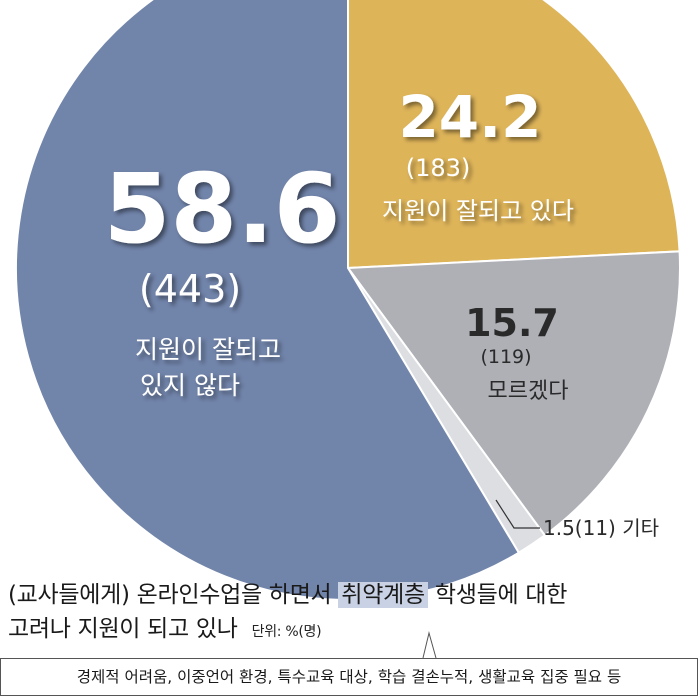 The width and height of the screenshot is (700, 700). Describe the element at coordinates (383, 595) in the screenshot. I see `question-highlight: 취약계층` at that location.